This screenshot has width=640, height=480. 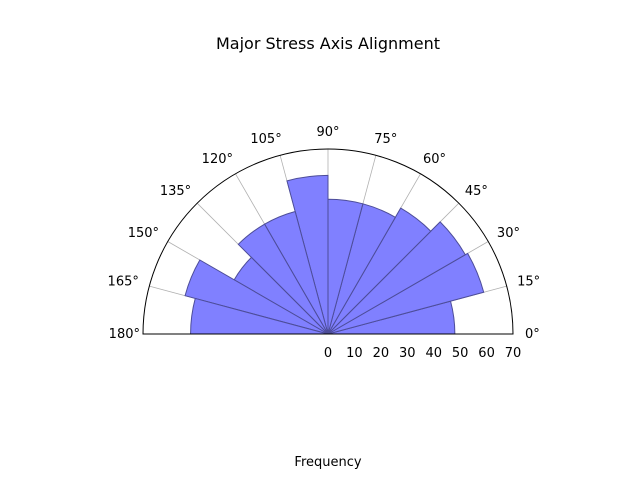 What do you see at coordinates (175, 191) in the screenshot?
I see `angle-tick-135: 135°` at bounding box center [175, 191].